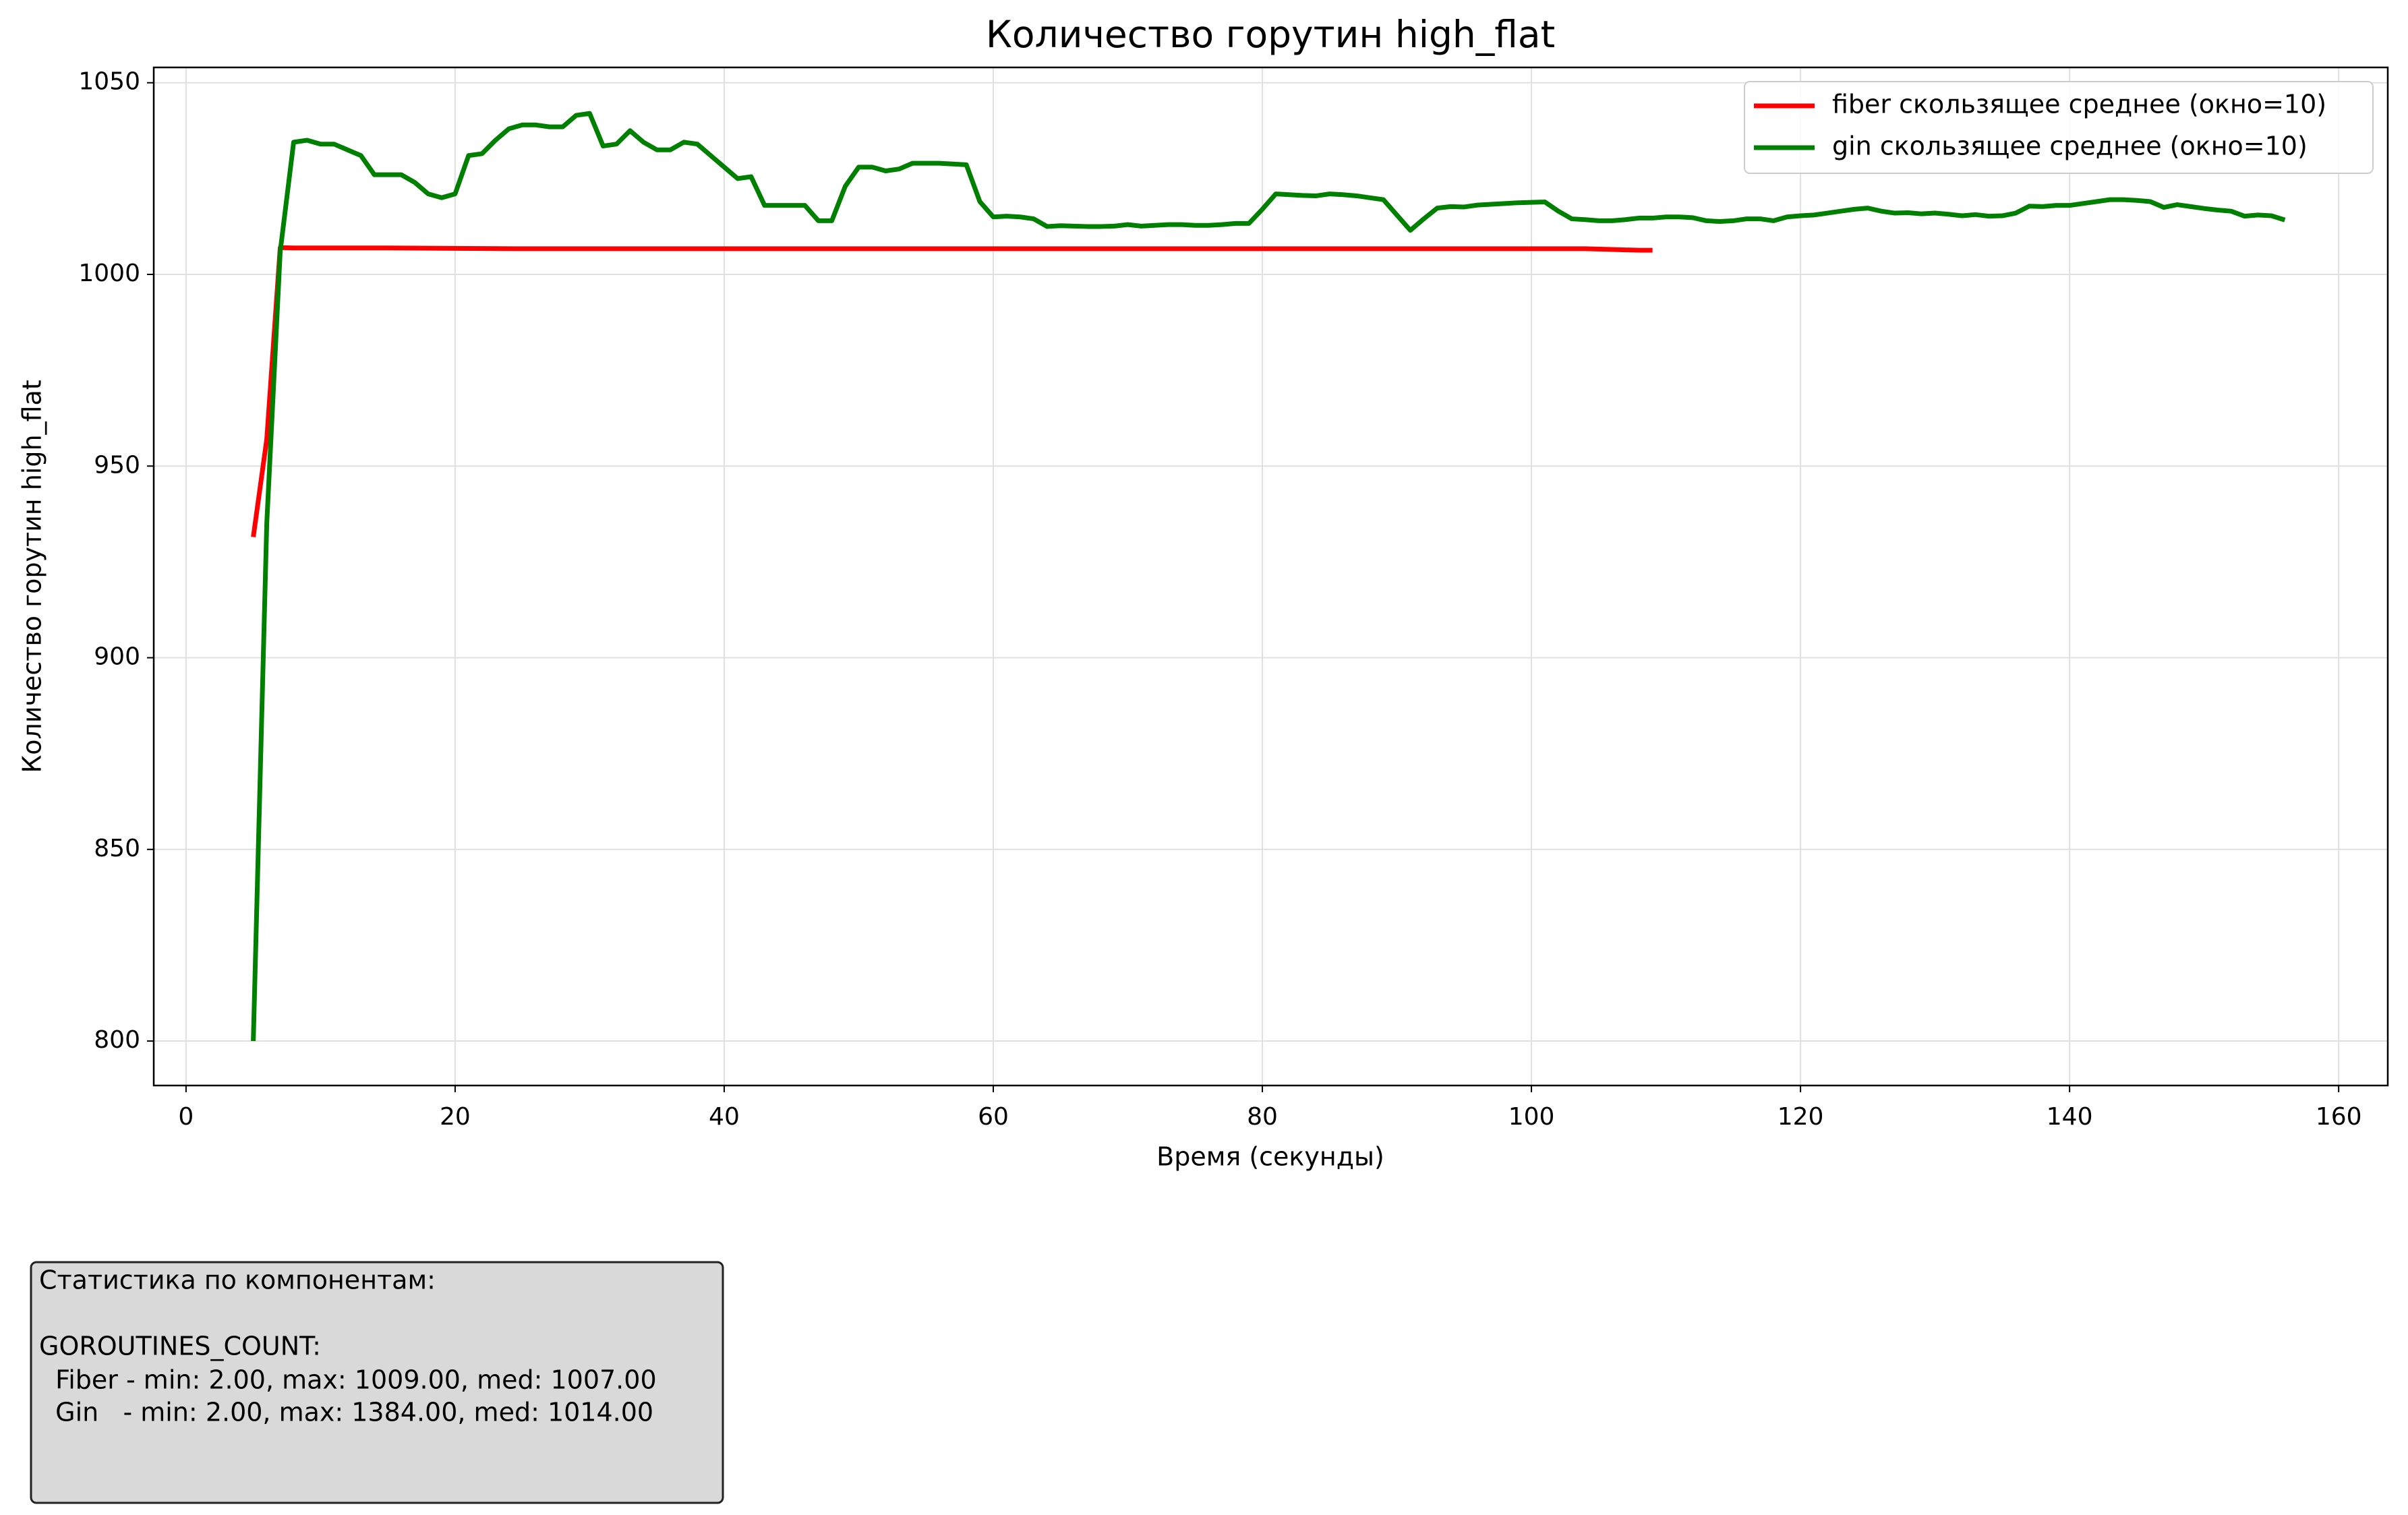 The width and height of the screenshot is (2408, 1515). Describe the element at coordinates (1801, 1117) in the screenshot. I see `x-tick-label: 120` at that location.